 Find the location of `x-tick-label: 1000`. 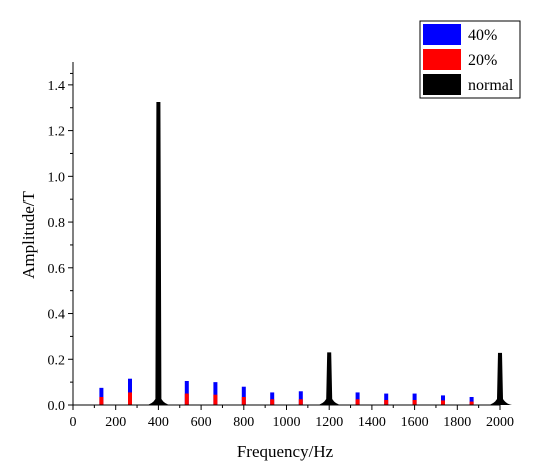

x-tick-label: 1000 is located at coordinates (287, 422).